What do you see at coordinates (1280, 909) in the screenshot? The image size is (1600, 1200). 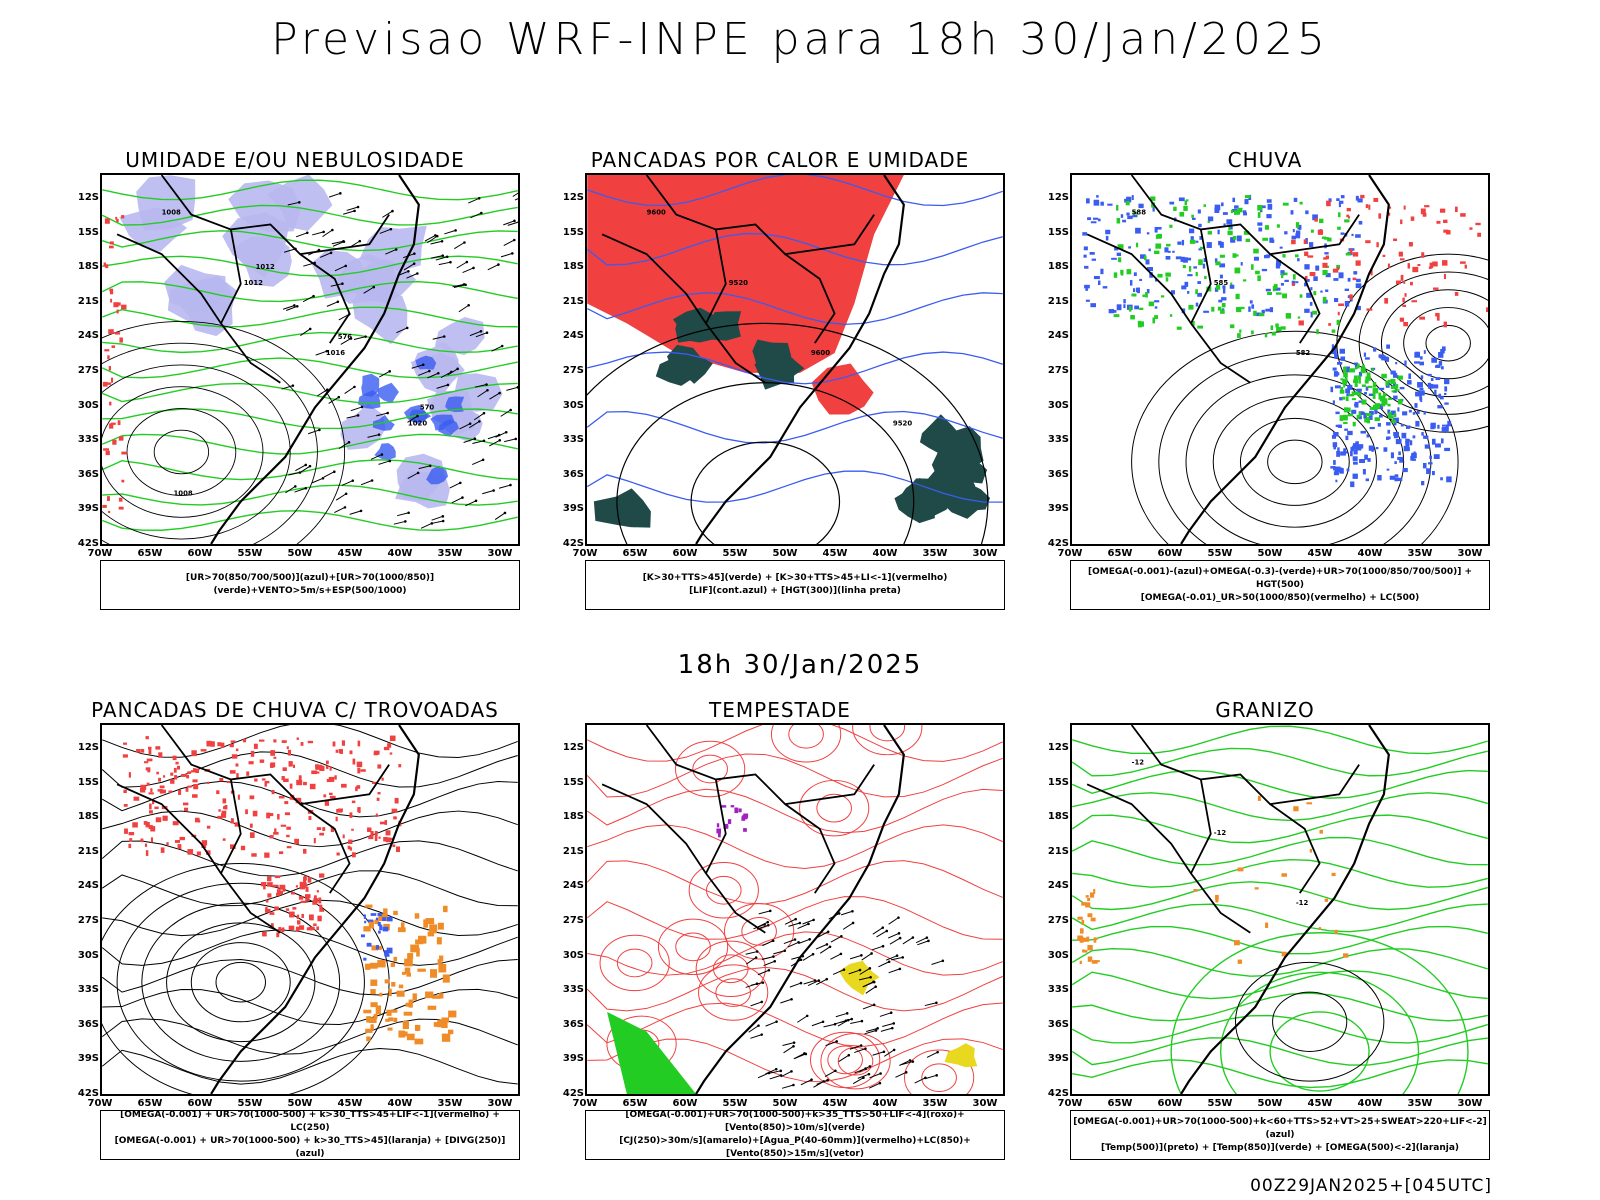 I see `map-granizo: -12 -12 -12` at bounding box center [1280, 909].